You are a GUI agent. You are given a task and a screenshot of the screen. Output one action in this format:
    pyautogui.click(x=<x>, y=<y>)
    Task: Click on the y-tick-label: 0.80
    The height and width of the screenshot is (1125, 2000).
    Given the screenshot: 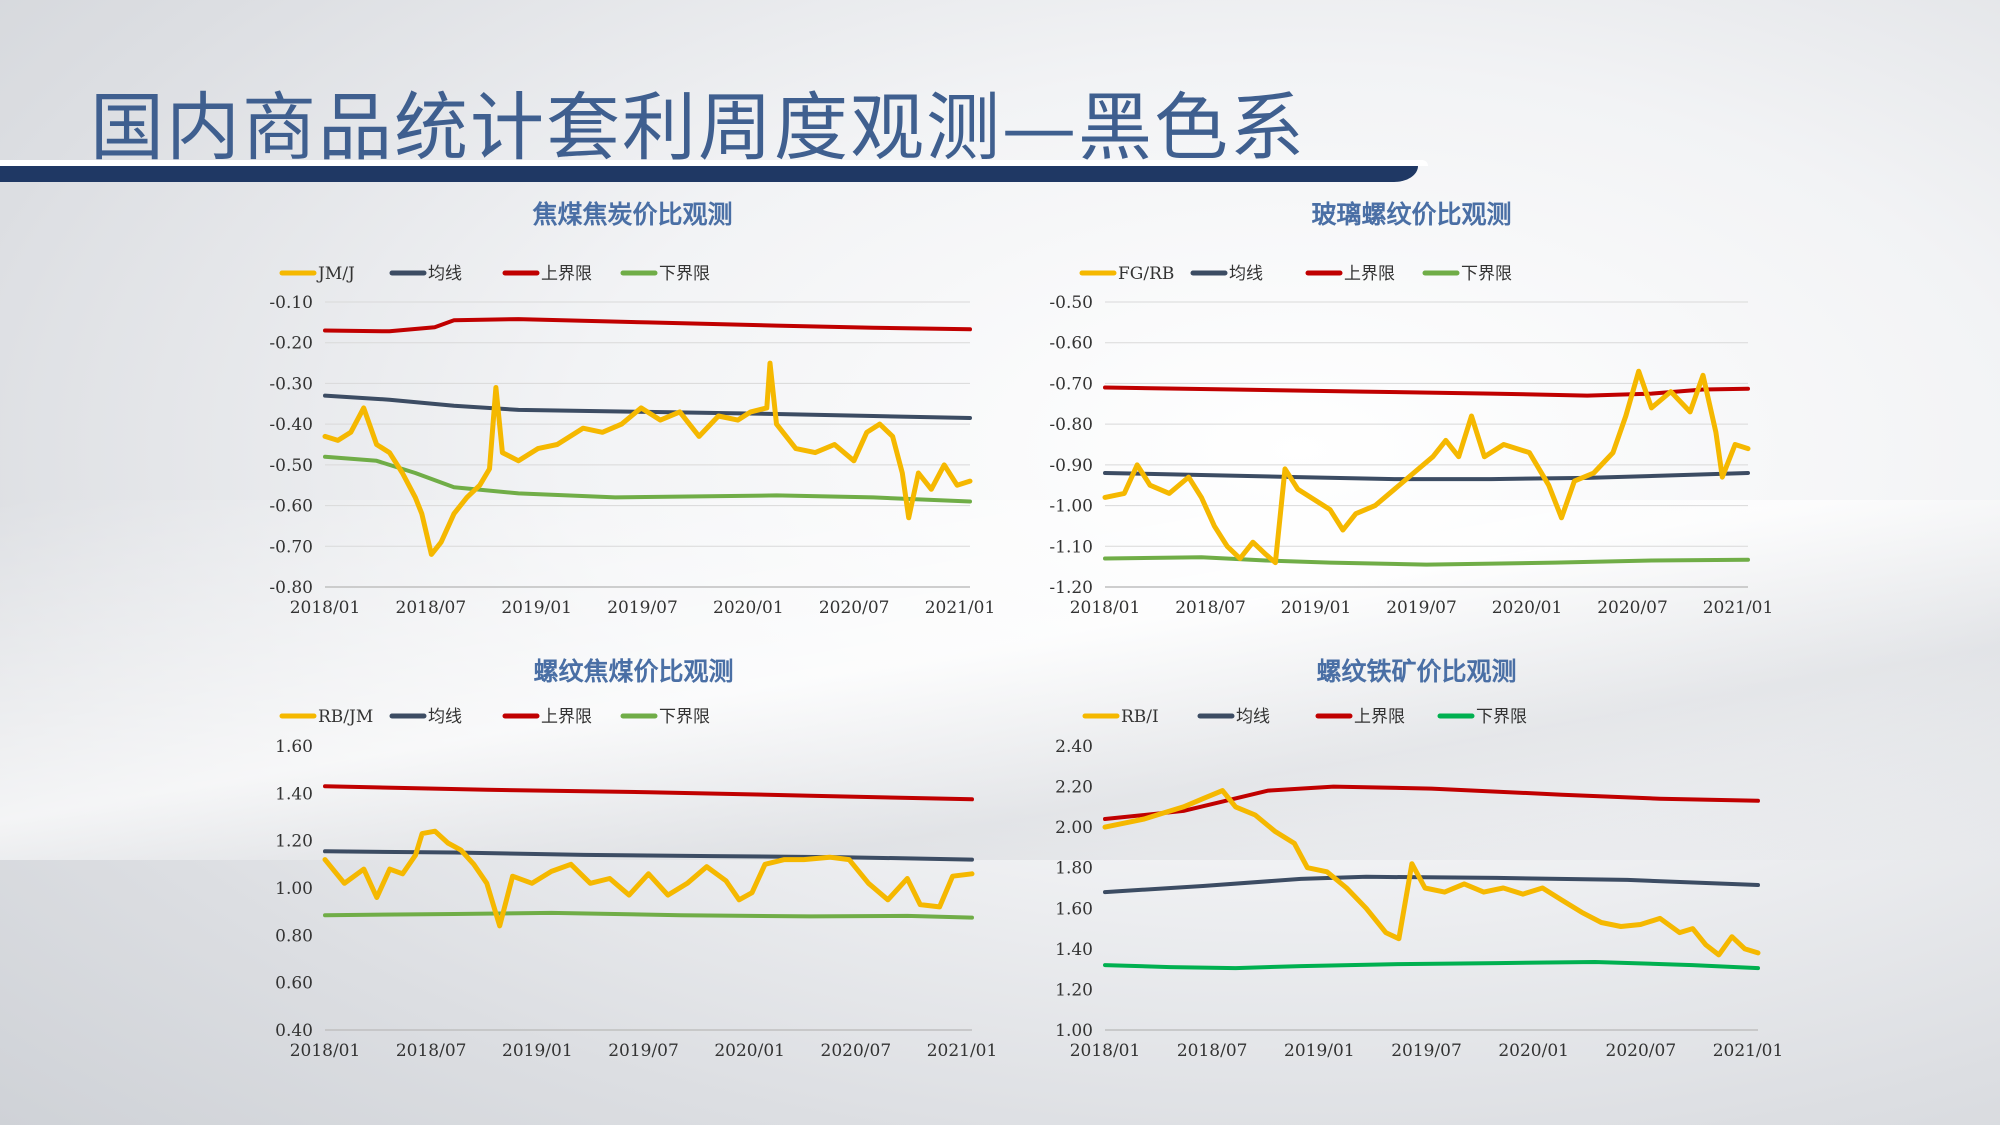 What is the action you would take?
    pyautogui.click(x=294, y=936)
    